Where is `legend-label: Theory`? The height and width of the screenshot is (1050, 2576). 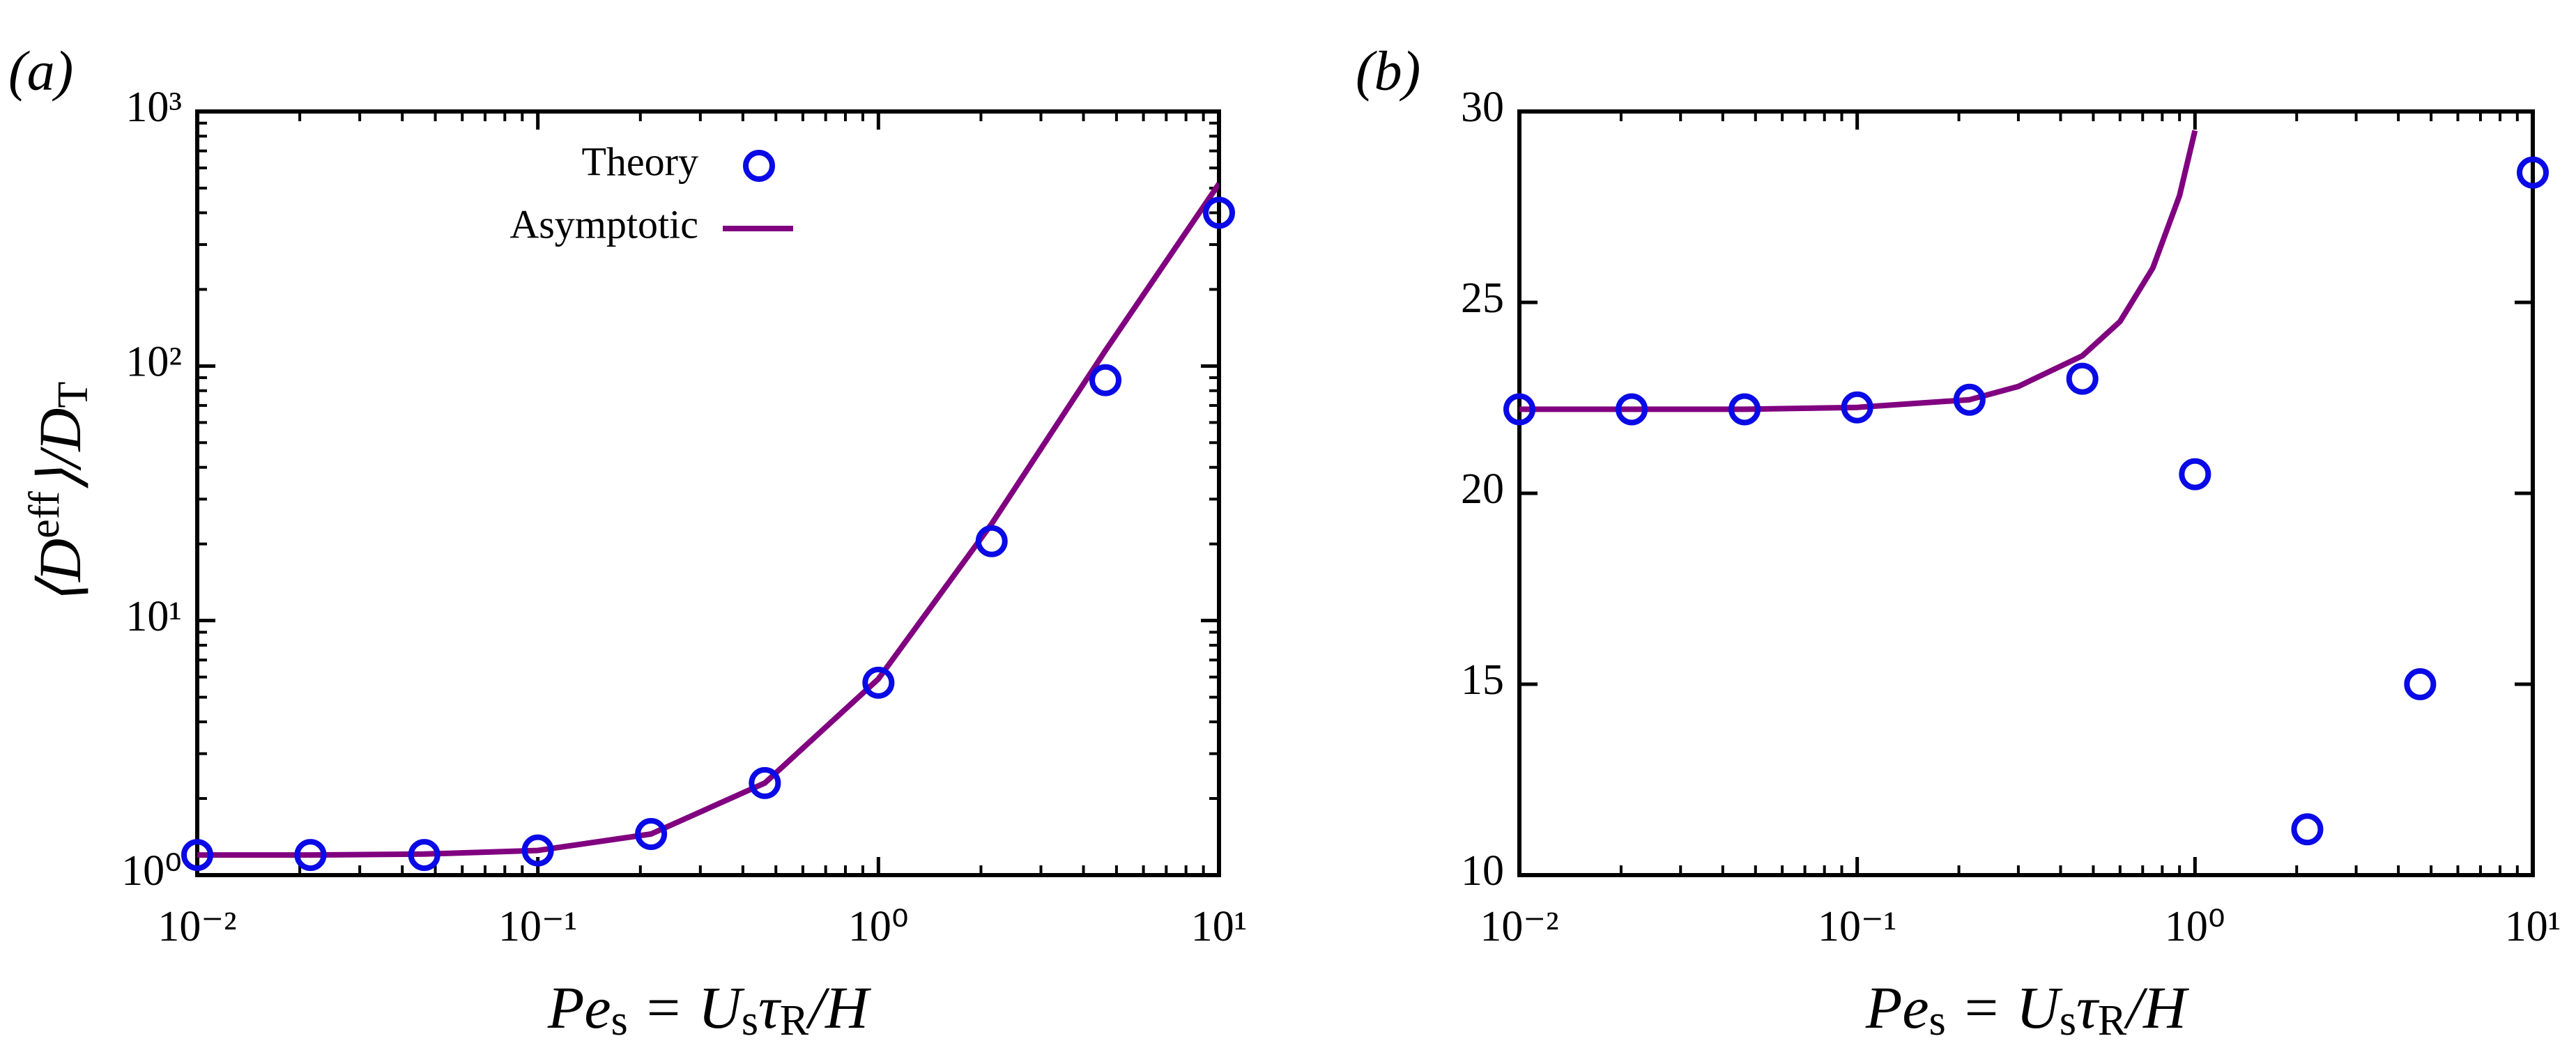 legend-label: Theory is located at coordinates (640, 161).